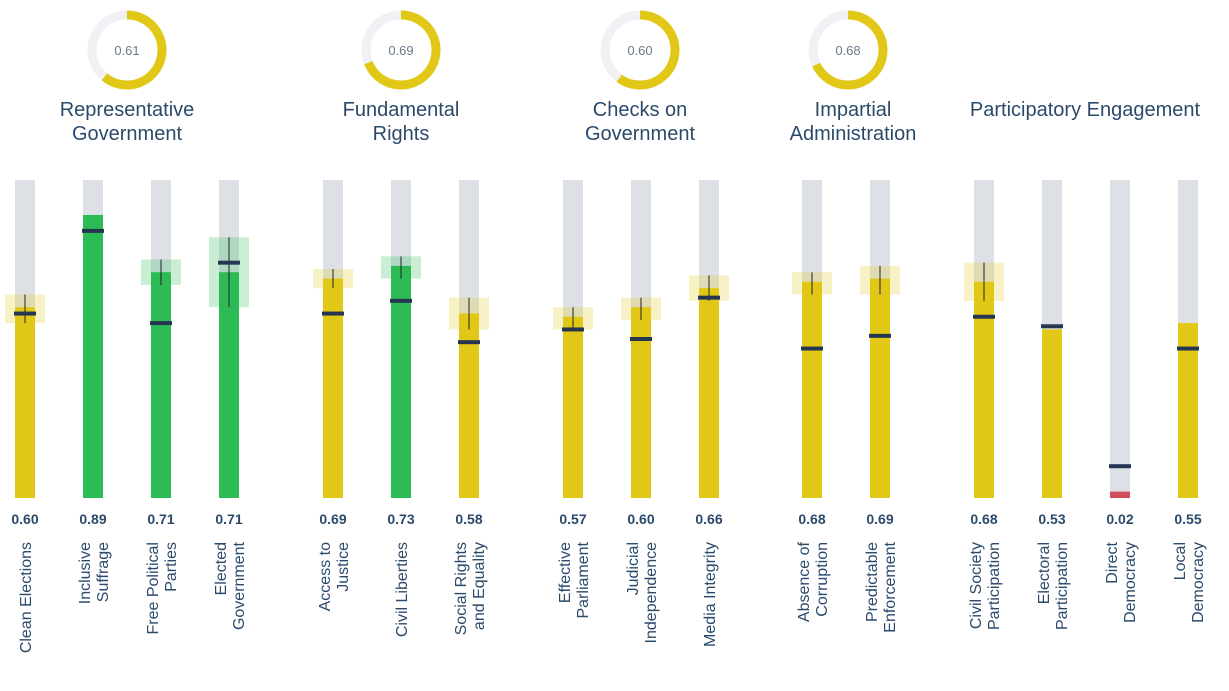  What do you see at coordinates (468, 519) in the screenshot?
I see `value-label: 0.58` at bounding box center [468, 519].